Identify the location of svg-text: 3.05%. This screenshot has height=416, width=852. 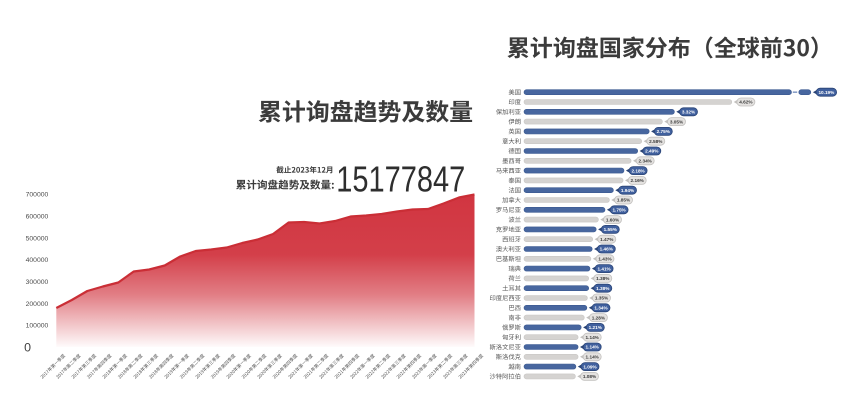
(677, 121).